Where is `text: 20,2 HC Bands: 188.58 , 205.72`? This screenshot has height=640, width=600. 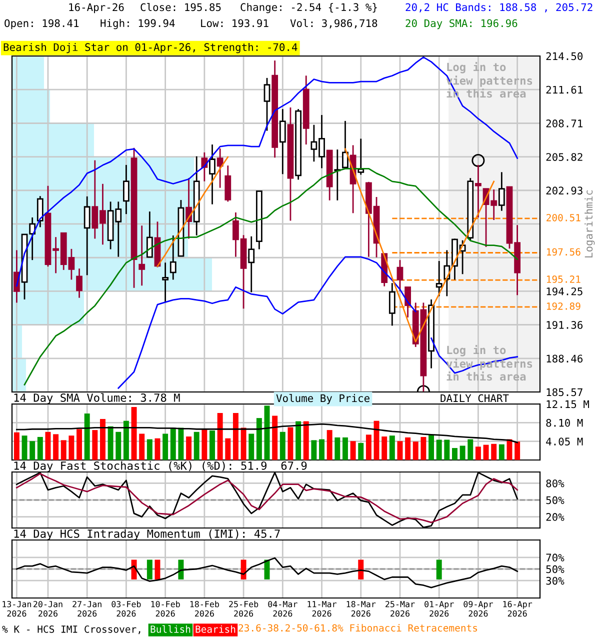
text: 20,2 HC Bands: 188.58 , 205.72 is located at coordinates (499, 7).